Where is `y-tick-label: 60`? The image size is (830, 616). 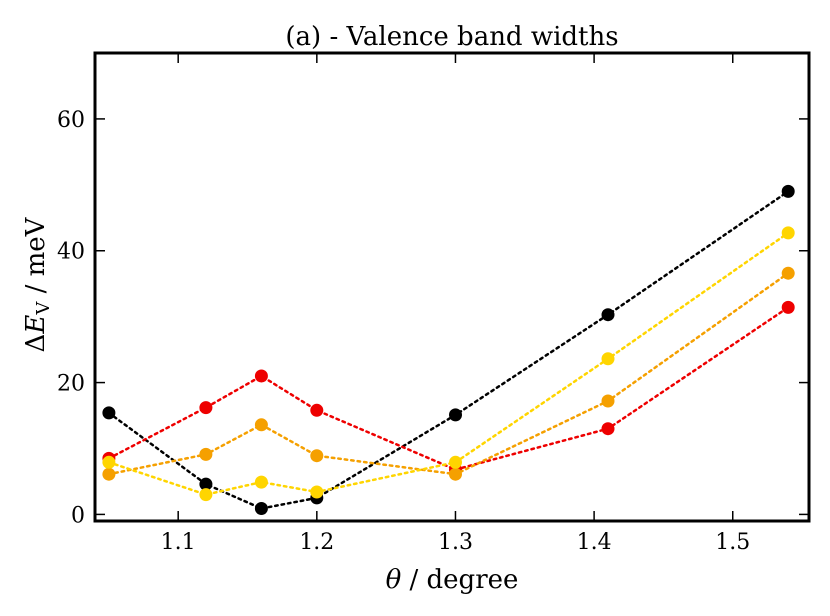
y-tick-label: 60 is located at coordinates (71, 120).